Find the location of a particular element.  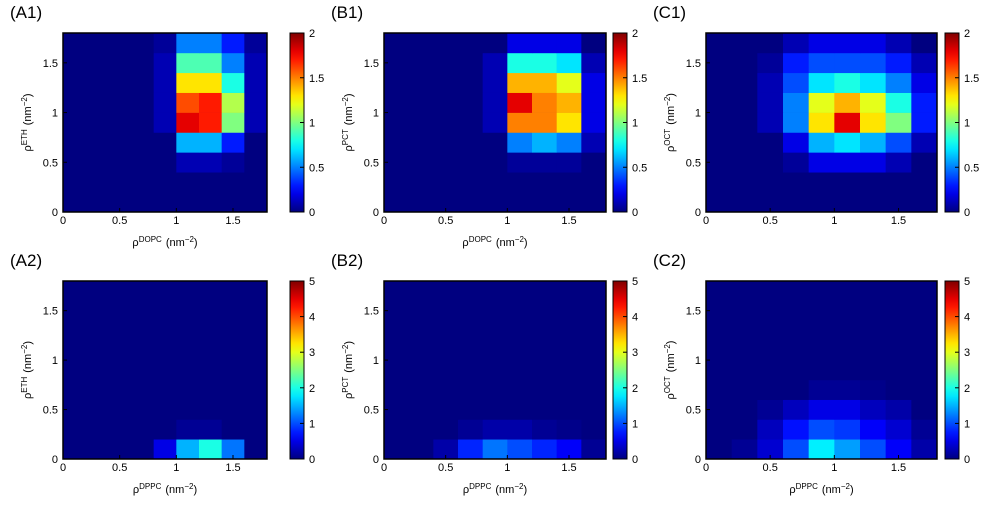

x-tick-label: 0.5 is located at coordinates (119, 221).